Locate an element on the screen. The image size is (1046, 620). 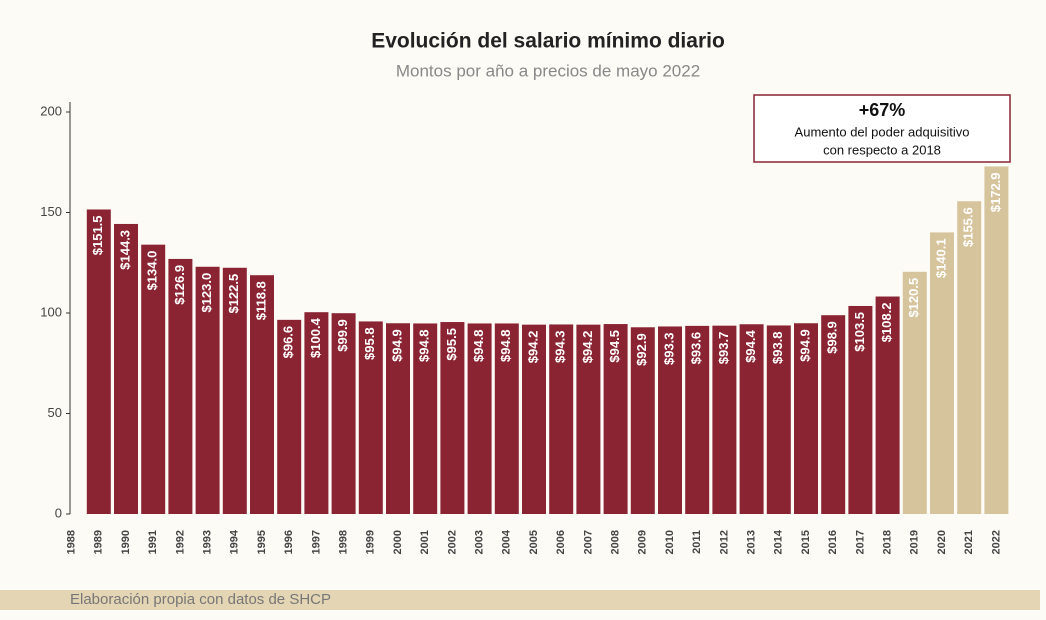
value-label: $151.5 is located at coordinates (97, 235).